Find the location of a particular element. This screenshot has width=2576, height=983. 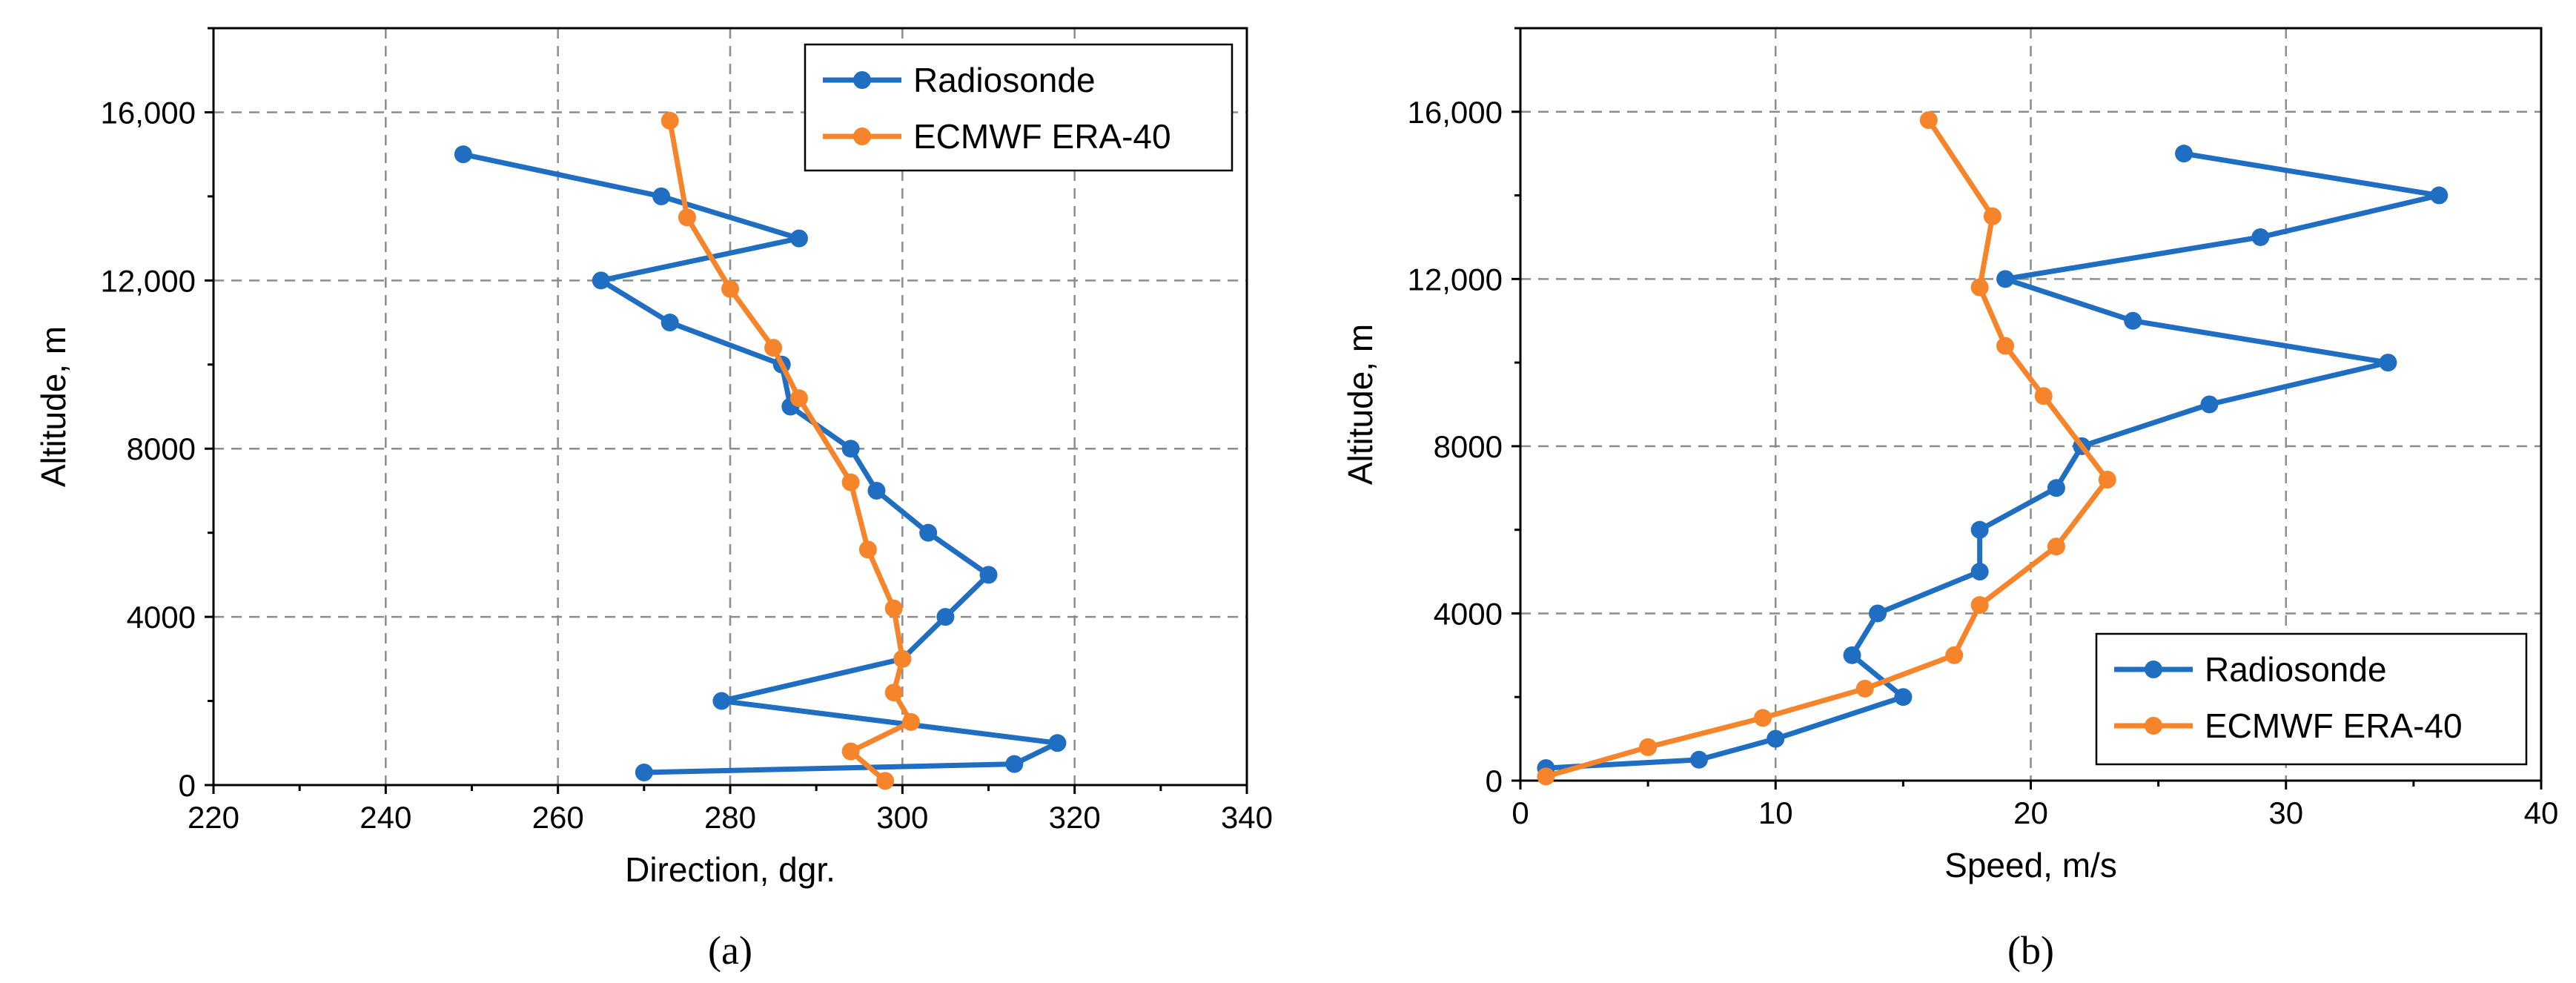

x-tick-label: 300 is located at coordinates (902, 817).